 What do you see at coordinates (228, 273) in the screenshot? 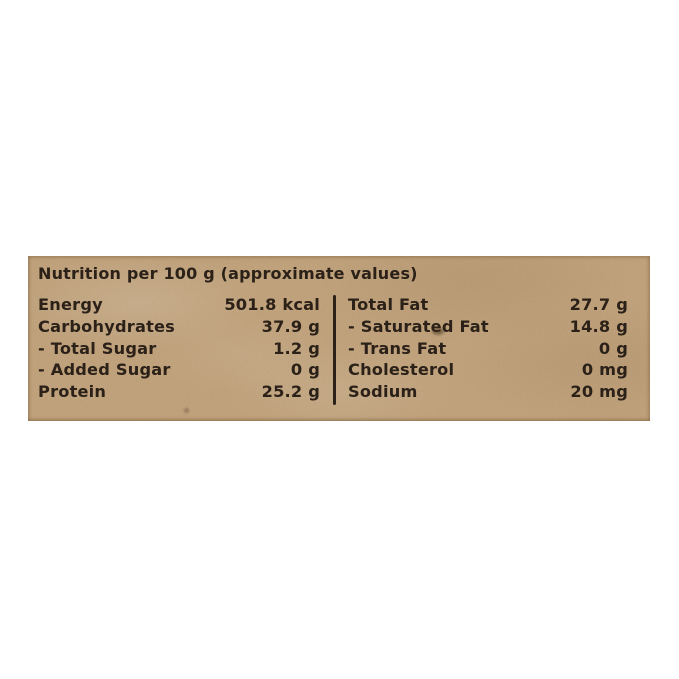
I see `nutrition-title: Nutrition per 100 g (approximate values)` at bounding box center [228, 273].